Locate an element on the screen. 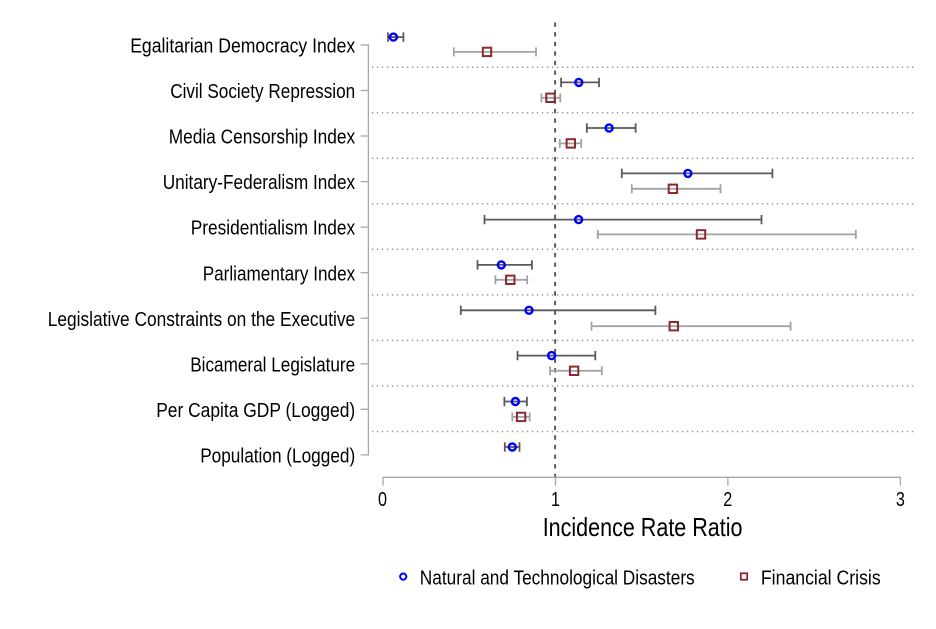 Image resolution: width=936 pixels, height=629 pixels. svg-text: Civil Society Repression is located at coordinates (262, 92).